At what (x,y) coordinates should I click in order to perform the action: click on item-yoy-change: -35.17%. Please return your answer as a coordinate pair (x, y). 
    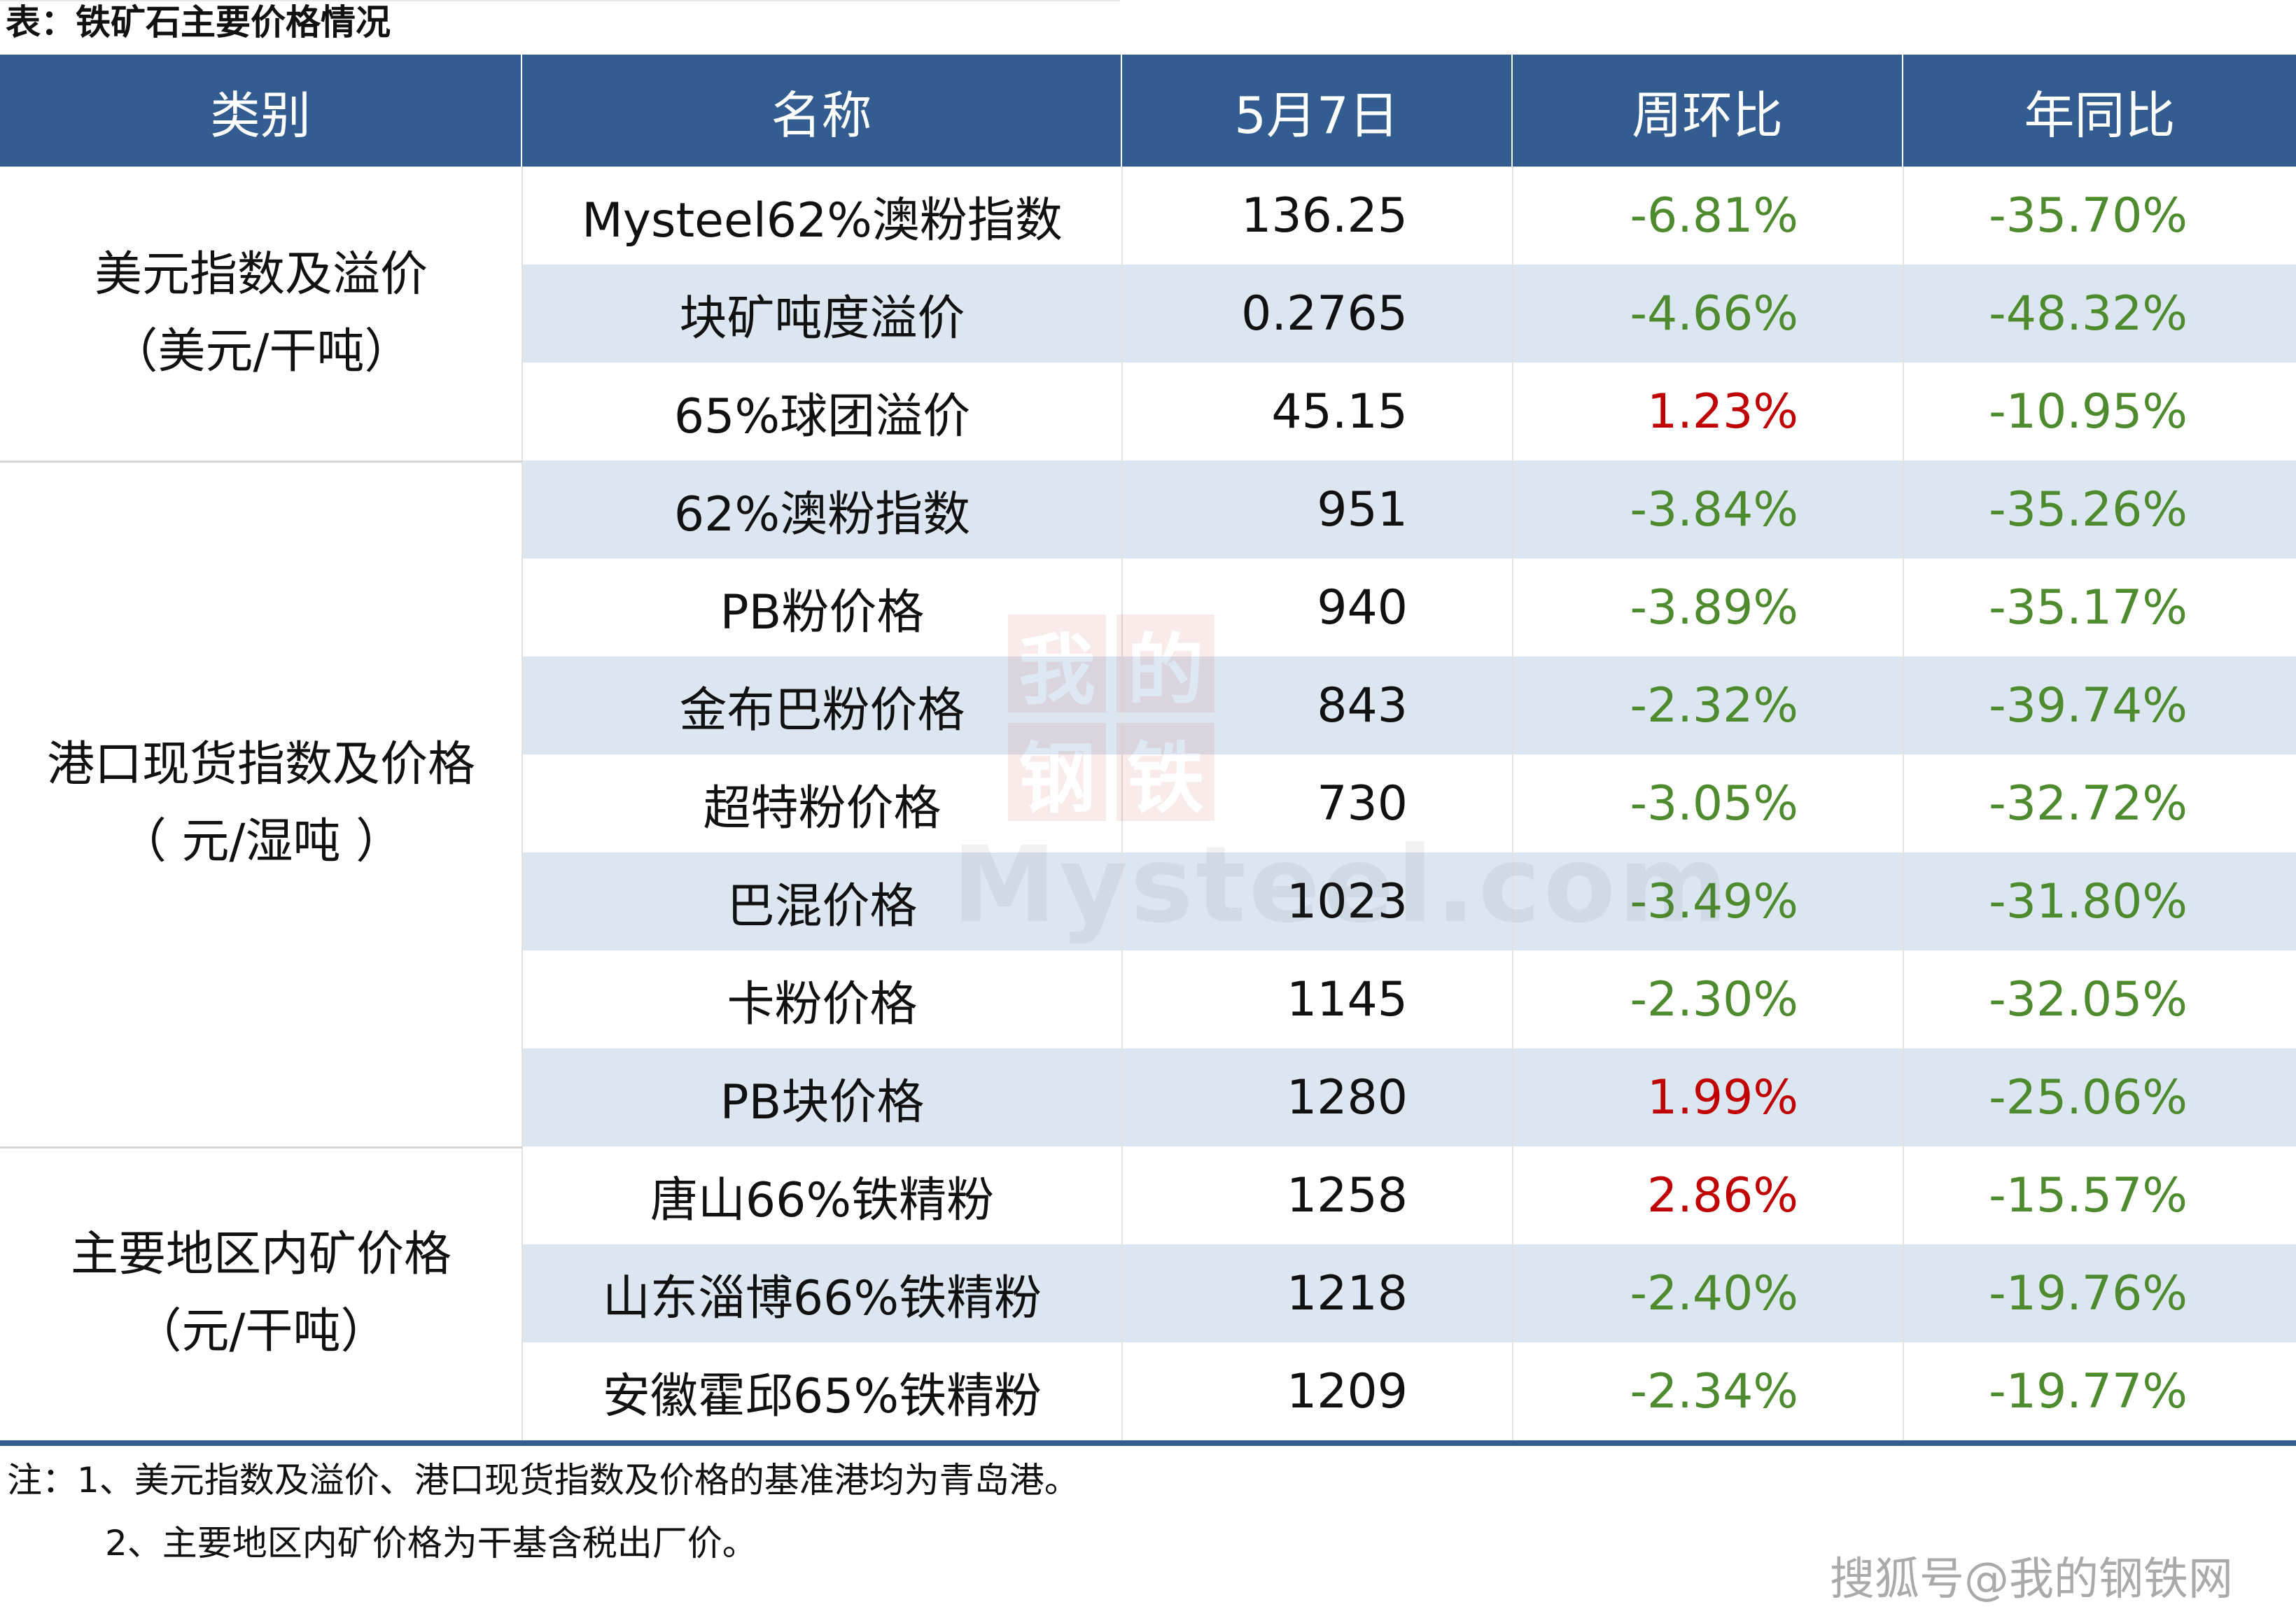
    Looking at the image, I should click on (2088, 607).